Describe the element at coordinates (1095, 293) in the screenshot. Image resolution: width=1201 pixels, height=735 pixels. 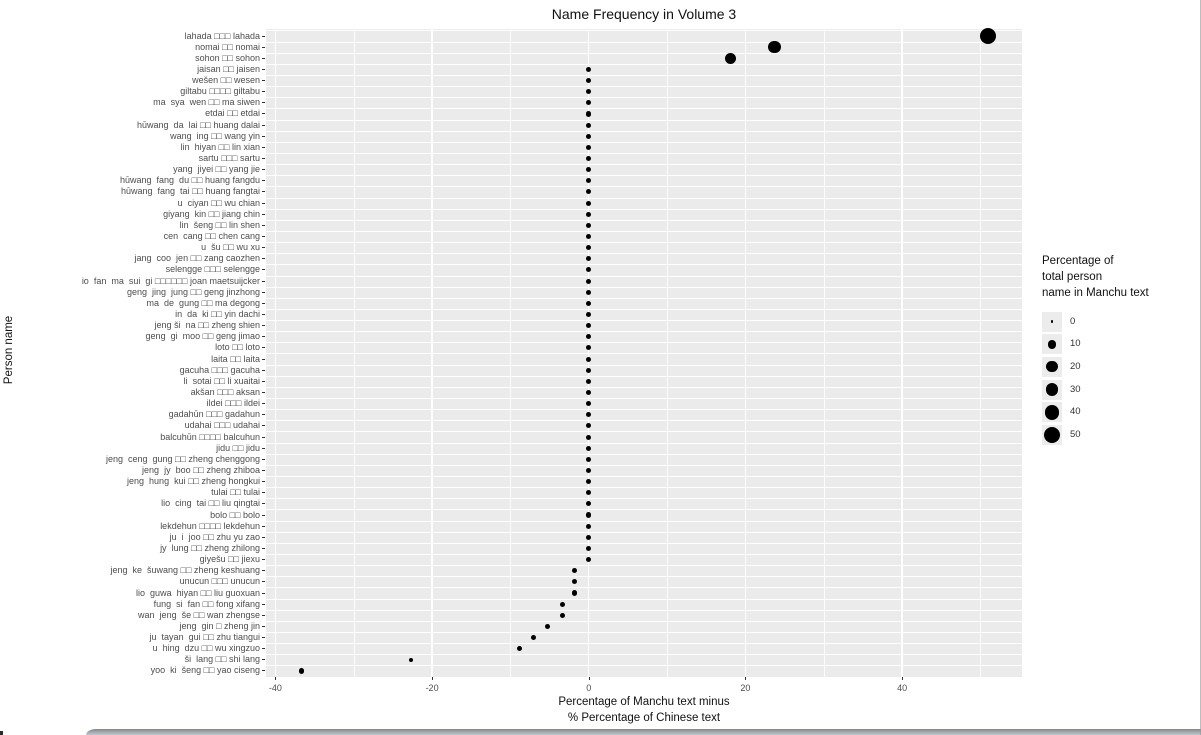
I see `legend-title-line3: name in Manchu text` at that location.